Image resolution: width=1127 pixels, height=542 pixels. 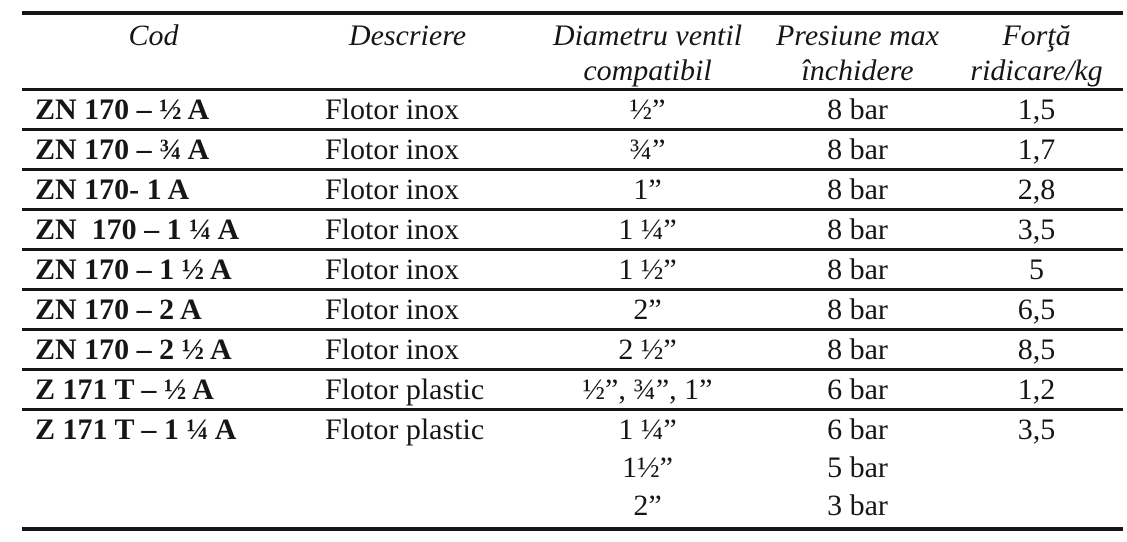 What do you see at coordinates (136, 429) in the screenshot?
I see `cell-cod: Z 171 T – 1 ¼ A` at bounding box center [136, 429].